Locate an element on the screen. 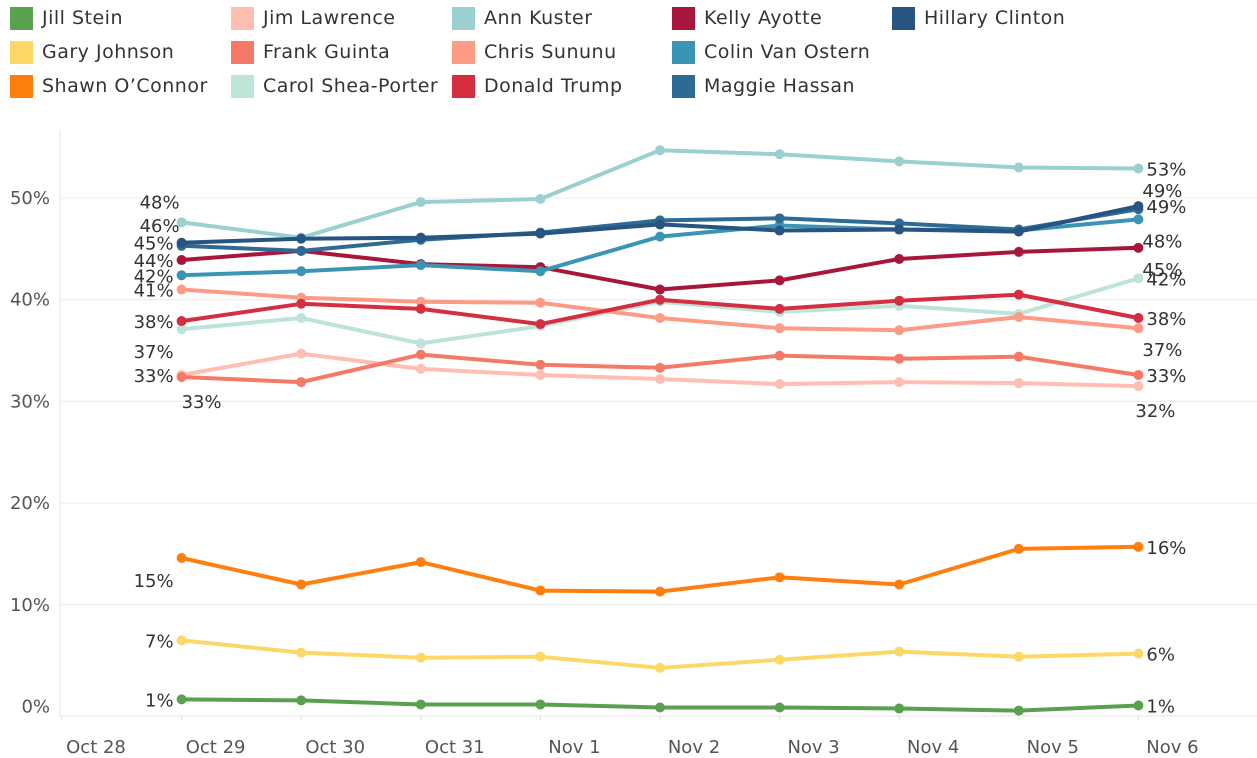 This screenshot has width=1257, height=758. legend-item-jill-stein: Jill Stein is located at coordinates (66, 18).